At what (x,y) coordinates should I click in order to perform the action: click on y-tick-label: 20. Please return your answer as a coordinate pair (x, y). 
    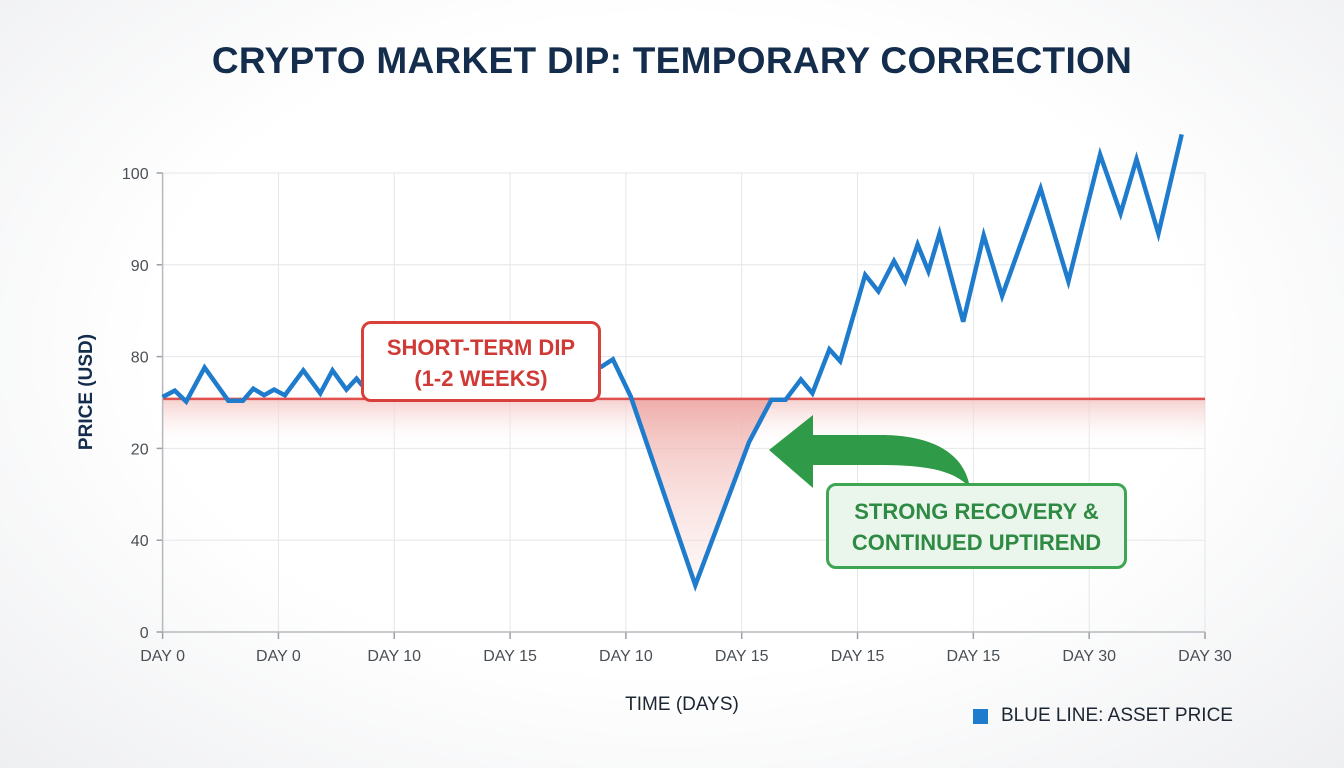
    Looking at the image, I should click on (140, 449).